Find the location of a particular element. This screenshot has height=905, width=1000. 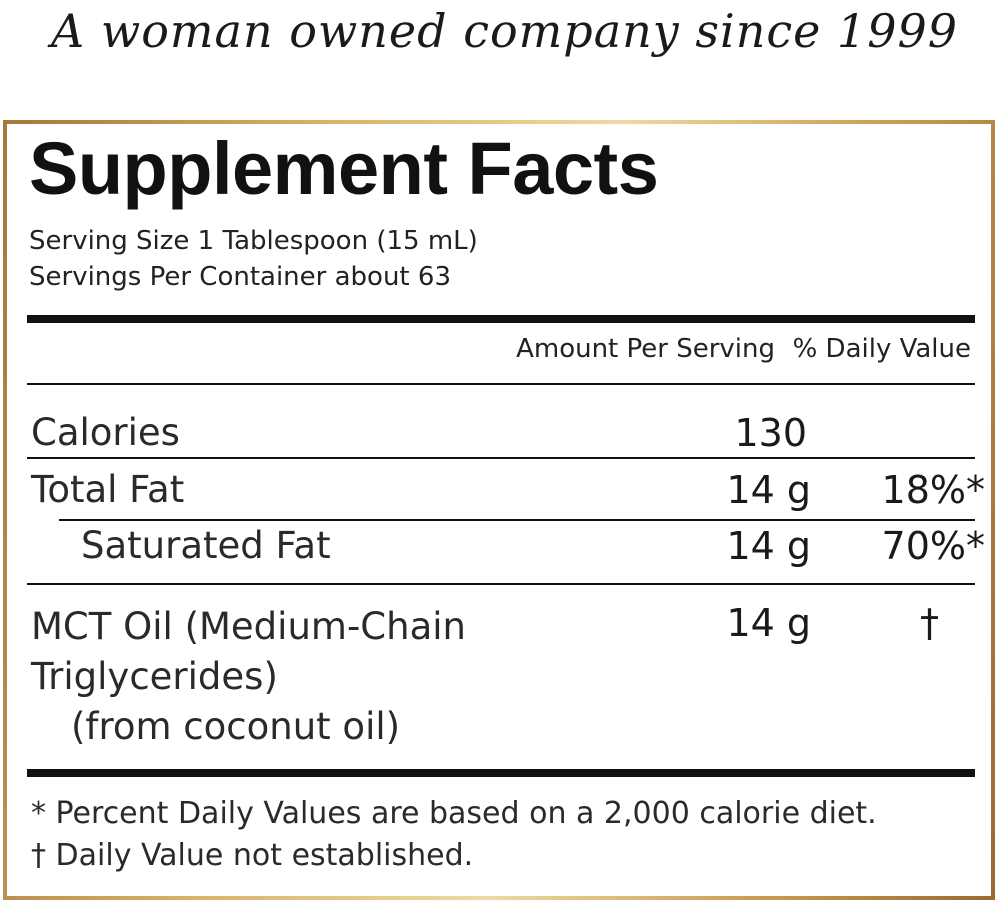

divider-saturated-fat is located at coordinates (501, 584).